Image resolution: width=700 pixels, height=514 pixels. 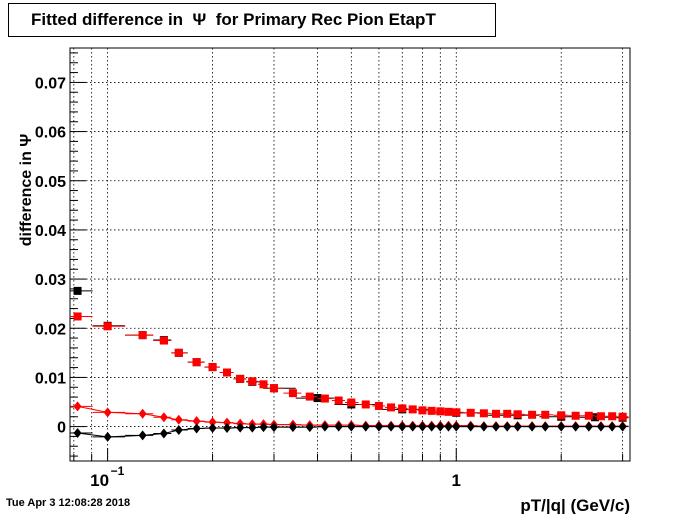 What do you see at coordinates (50, 83) in the screenshot?
I see `y-tick-label: 0.07` at bounding box center [50, 83].